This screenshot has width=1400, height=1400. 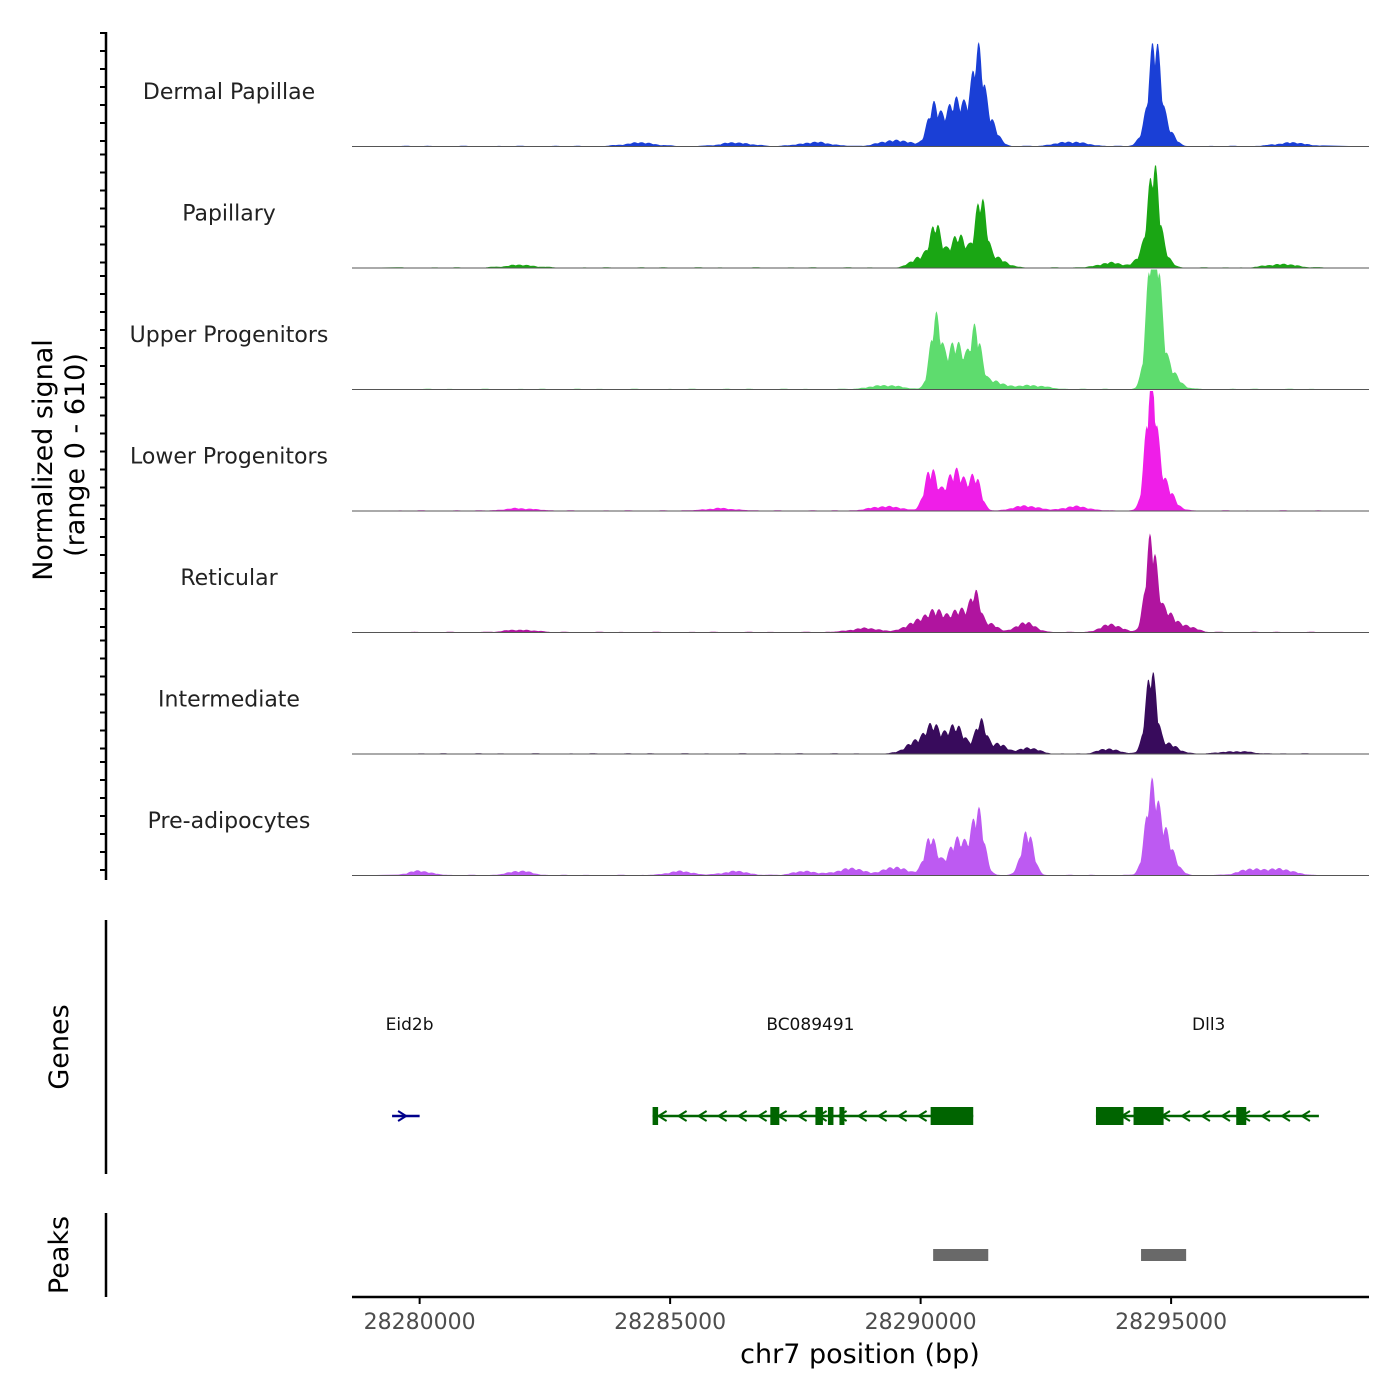 I want to click on track-pre-adipocytes: Pre-adipocytes, so click(x=758, y=826).